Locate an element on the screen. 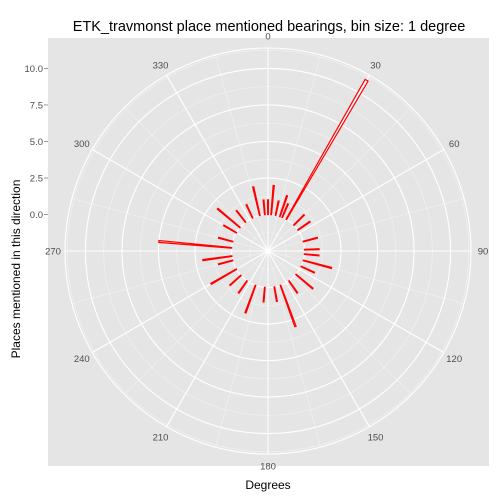 This screenshot has width=500, height=500. angle-tick-label: 0 is located at coordinates (267, 37).